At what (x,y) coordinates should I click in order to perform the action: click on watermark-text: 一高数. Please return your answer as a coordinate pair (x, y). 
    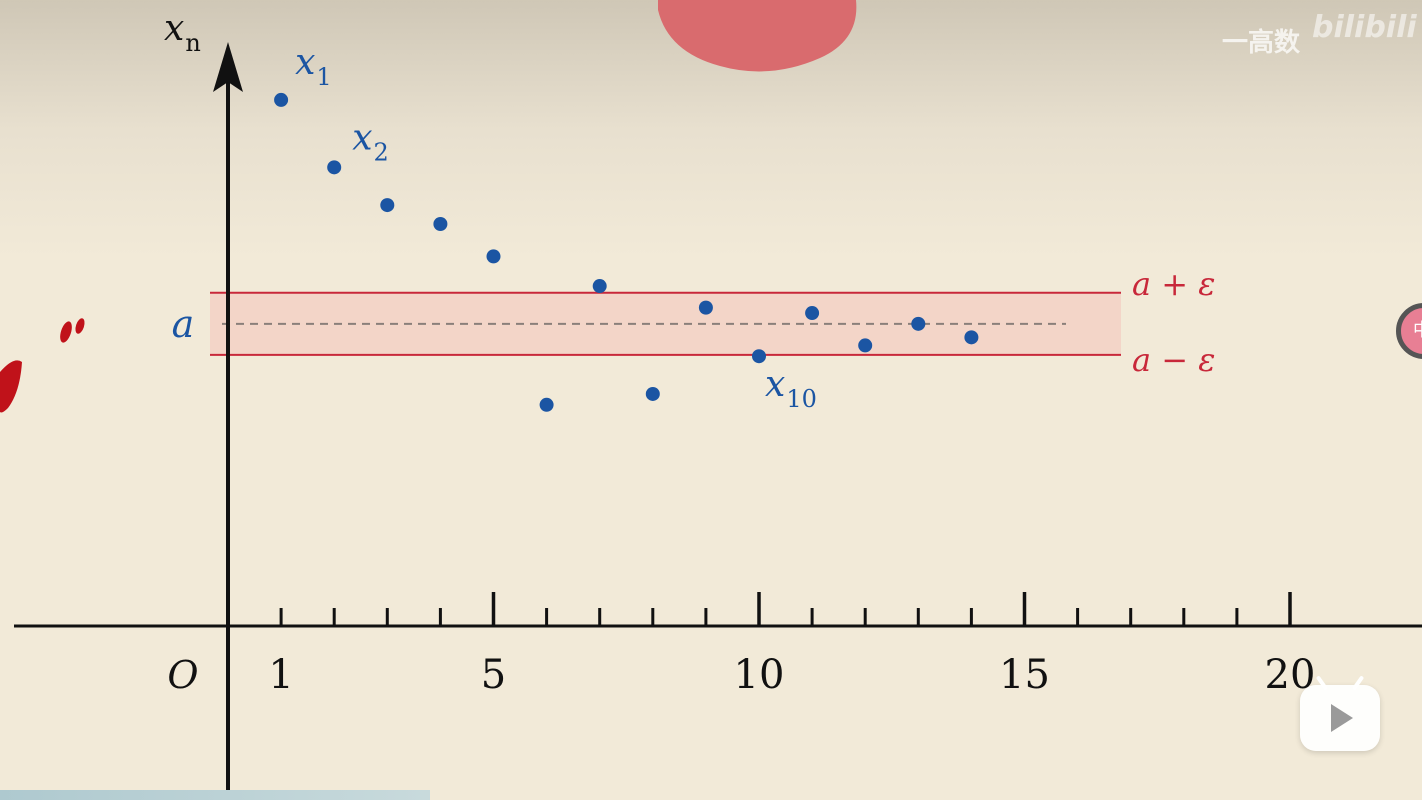
    Looking at the image, I should click on (1260, 43).